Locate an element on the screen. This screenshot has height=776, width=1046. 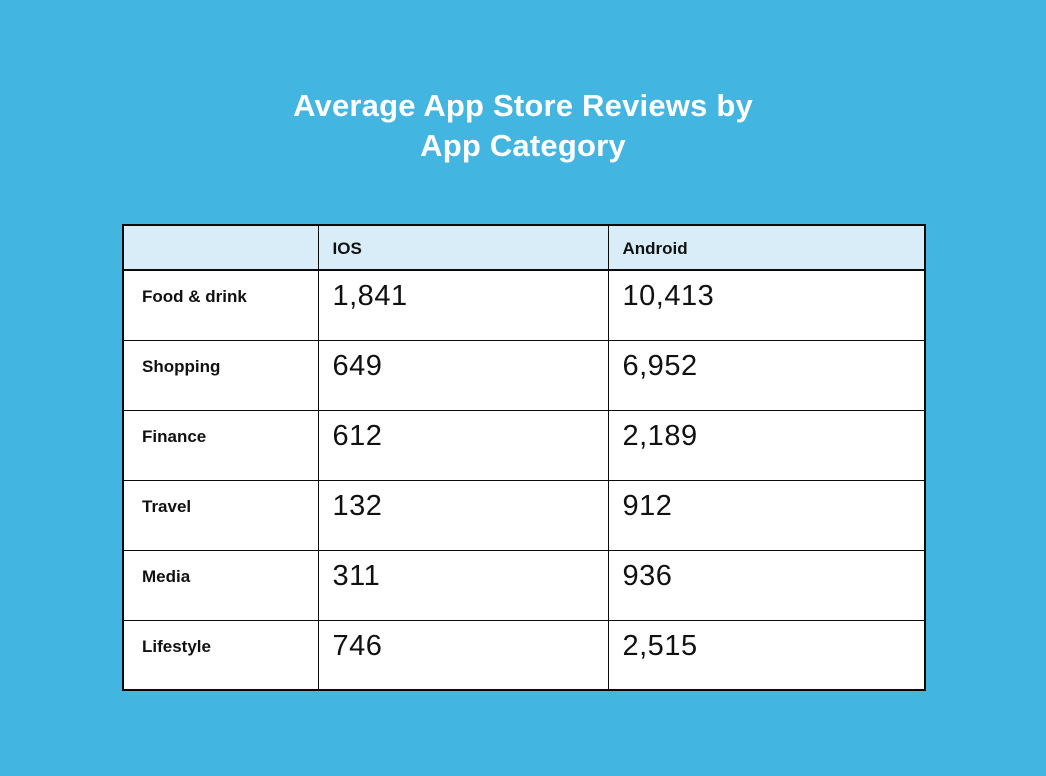
android-value-cell: 936 is located at coordinates (766, 585).